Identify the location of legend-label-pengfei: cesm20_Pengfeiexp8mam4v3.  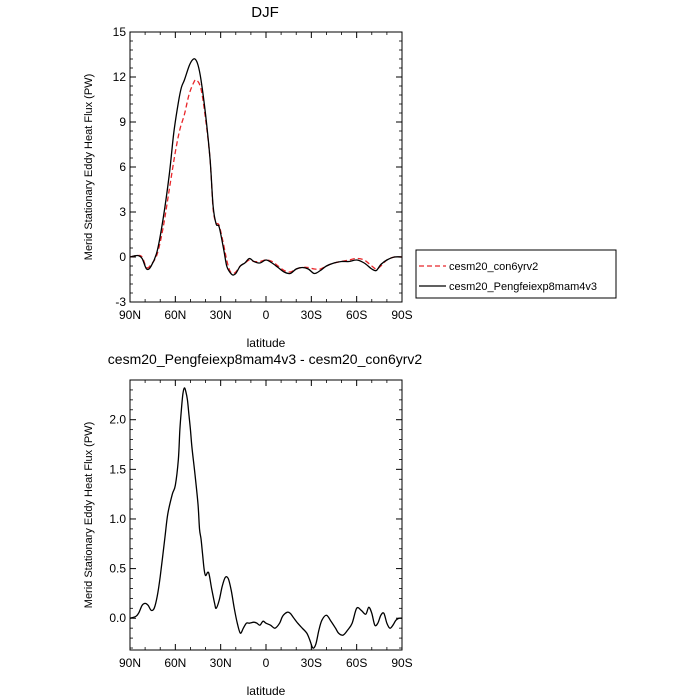
(523, 287).